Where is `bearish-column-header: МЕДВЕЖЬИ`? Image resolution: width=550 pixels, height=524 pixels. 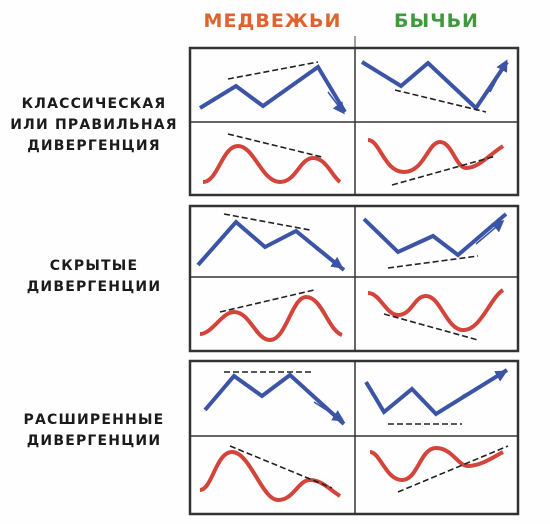 bearish-column-header: МЕДВЕЖЬИ is located at coordinates (272, 21).